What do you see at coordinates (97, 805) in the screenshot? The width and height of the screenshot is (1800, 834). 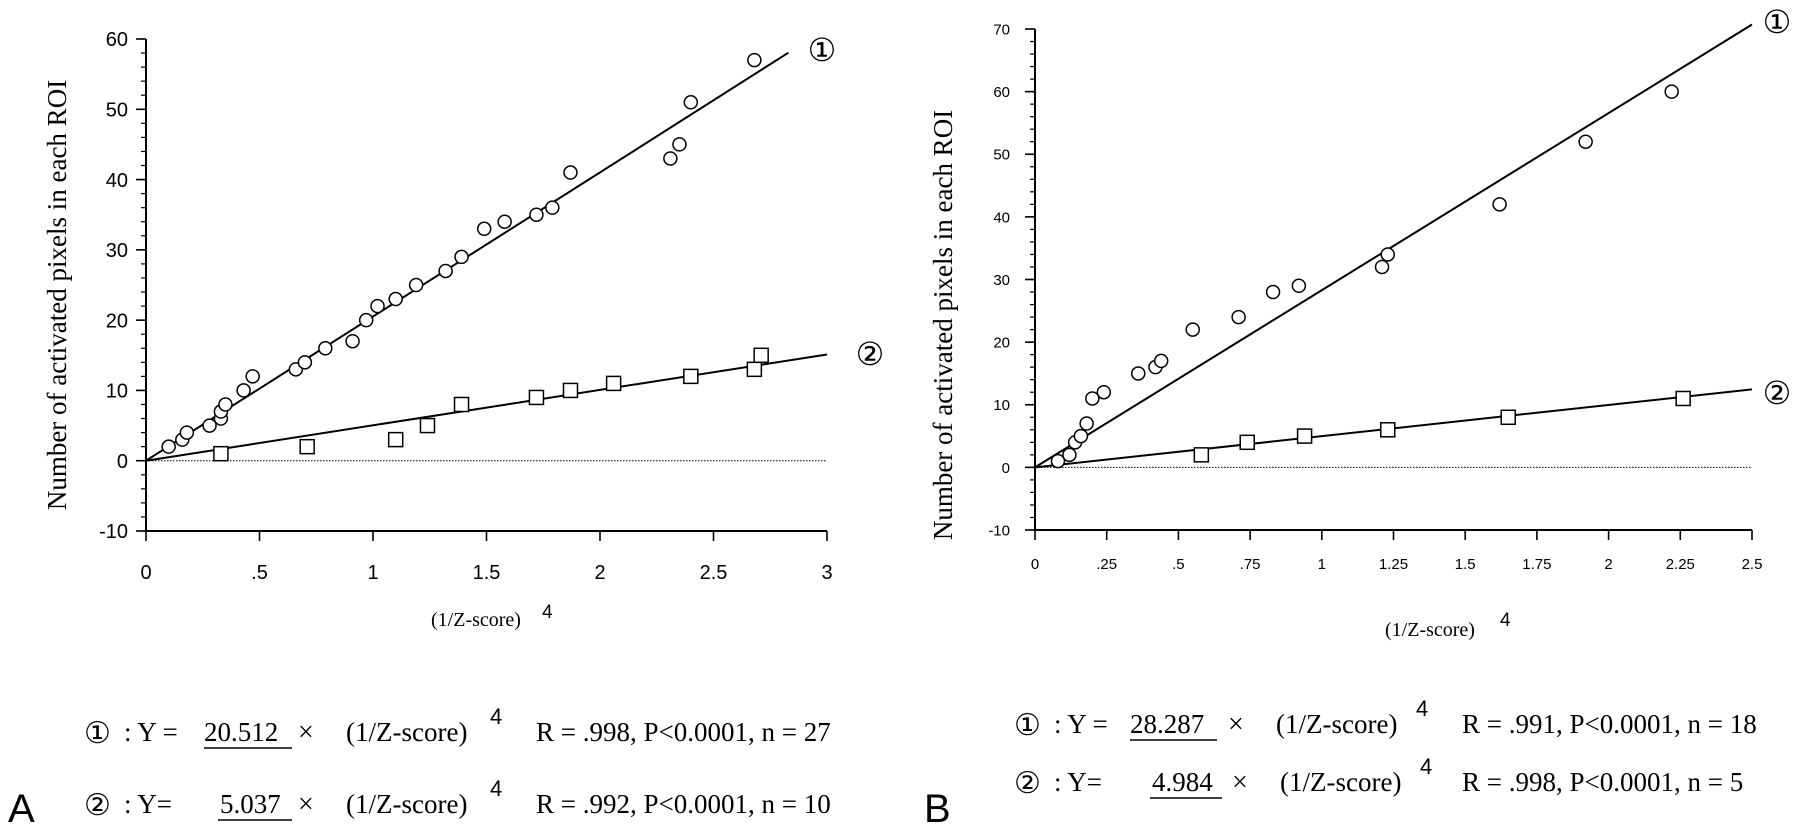 I see `eq-a2-marker: ②` at bounding box center [97, 805].